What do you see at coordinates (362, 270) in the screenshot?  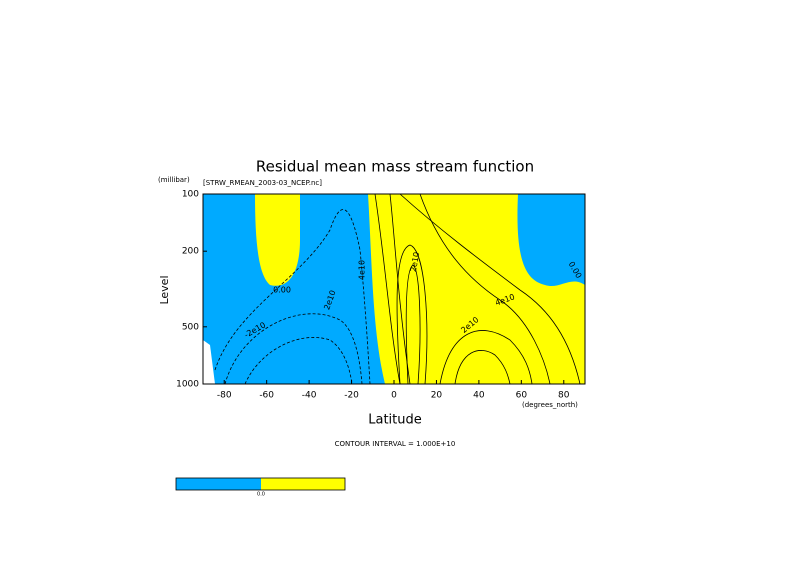 I see `contour-label: 4e10` at bounding box center [362, 270].